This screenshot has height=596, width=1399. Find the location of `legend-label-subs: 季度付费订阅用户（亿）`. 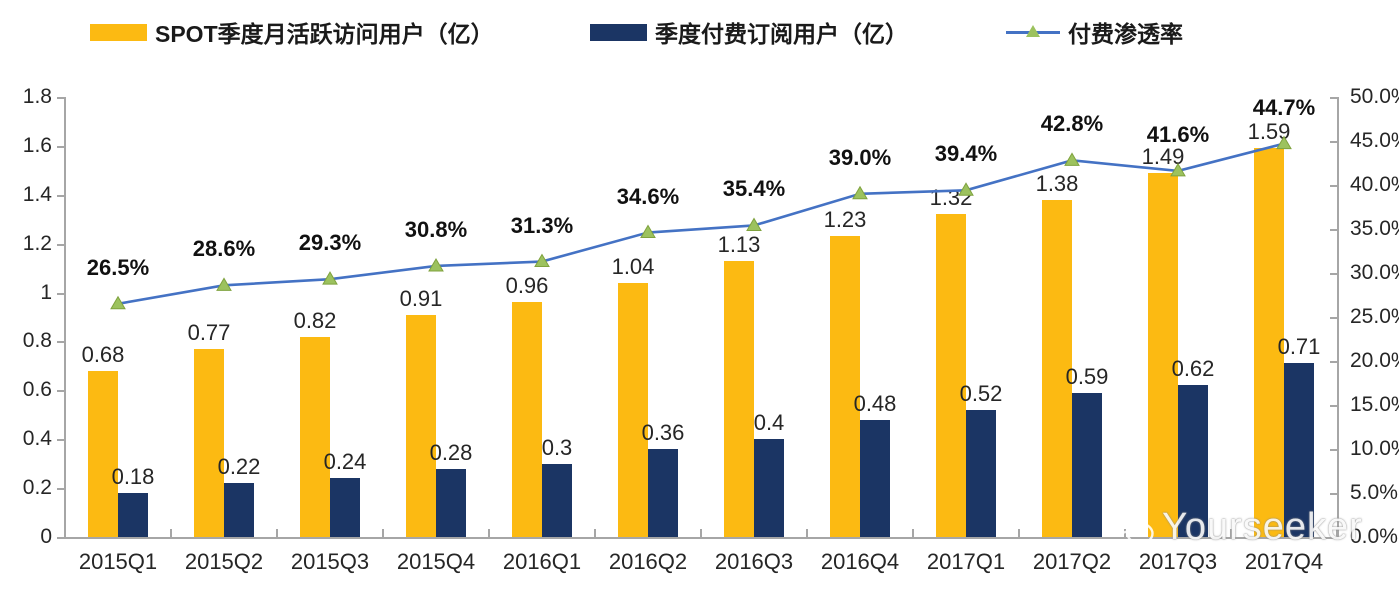

legend-label-subs: 季度付费订阅用户（亿） is located at coordinates (781, 34).